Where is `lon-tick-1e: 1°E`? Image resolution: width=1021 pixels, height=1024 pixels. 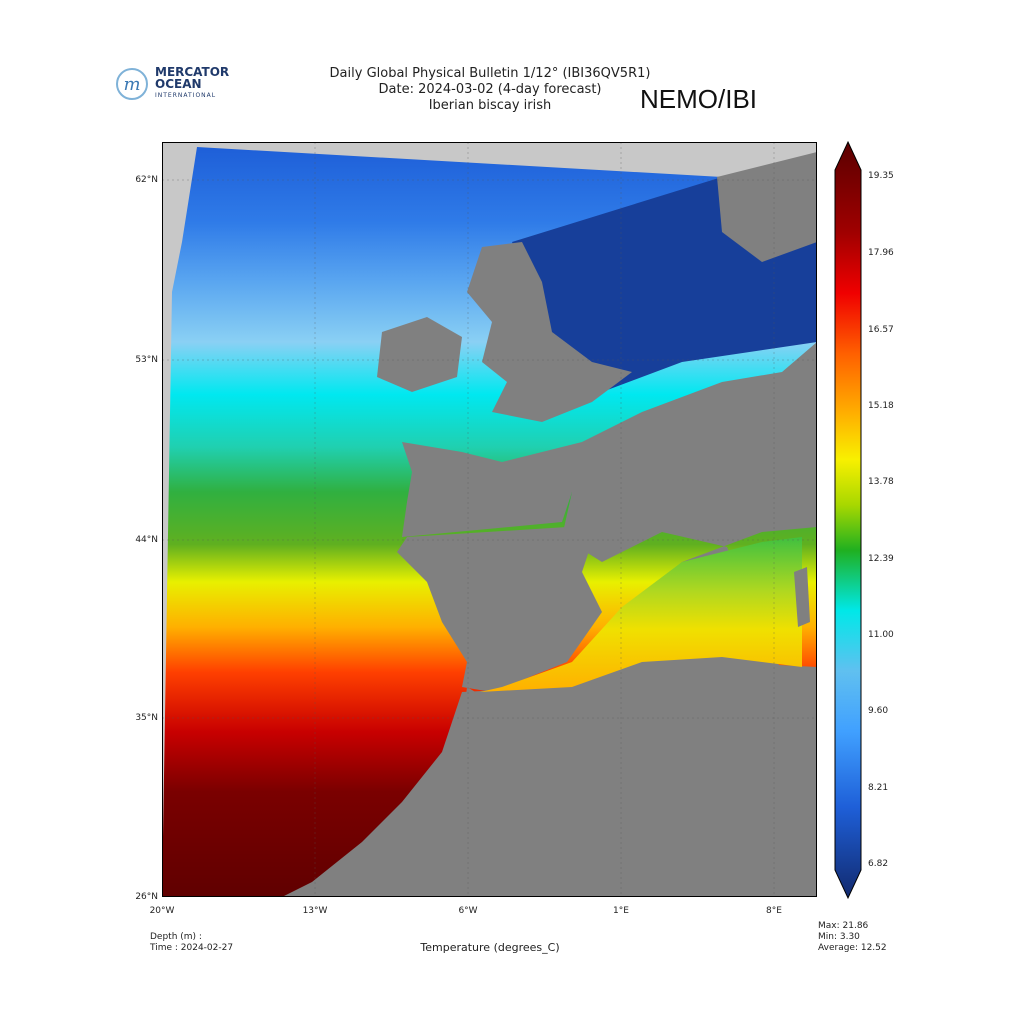
lon-tick-1e: 1°E is located at coordinates (621, 911).